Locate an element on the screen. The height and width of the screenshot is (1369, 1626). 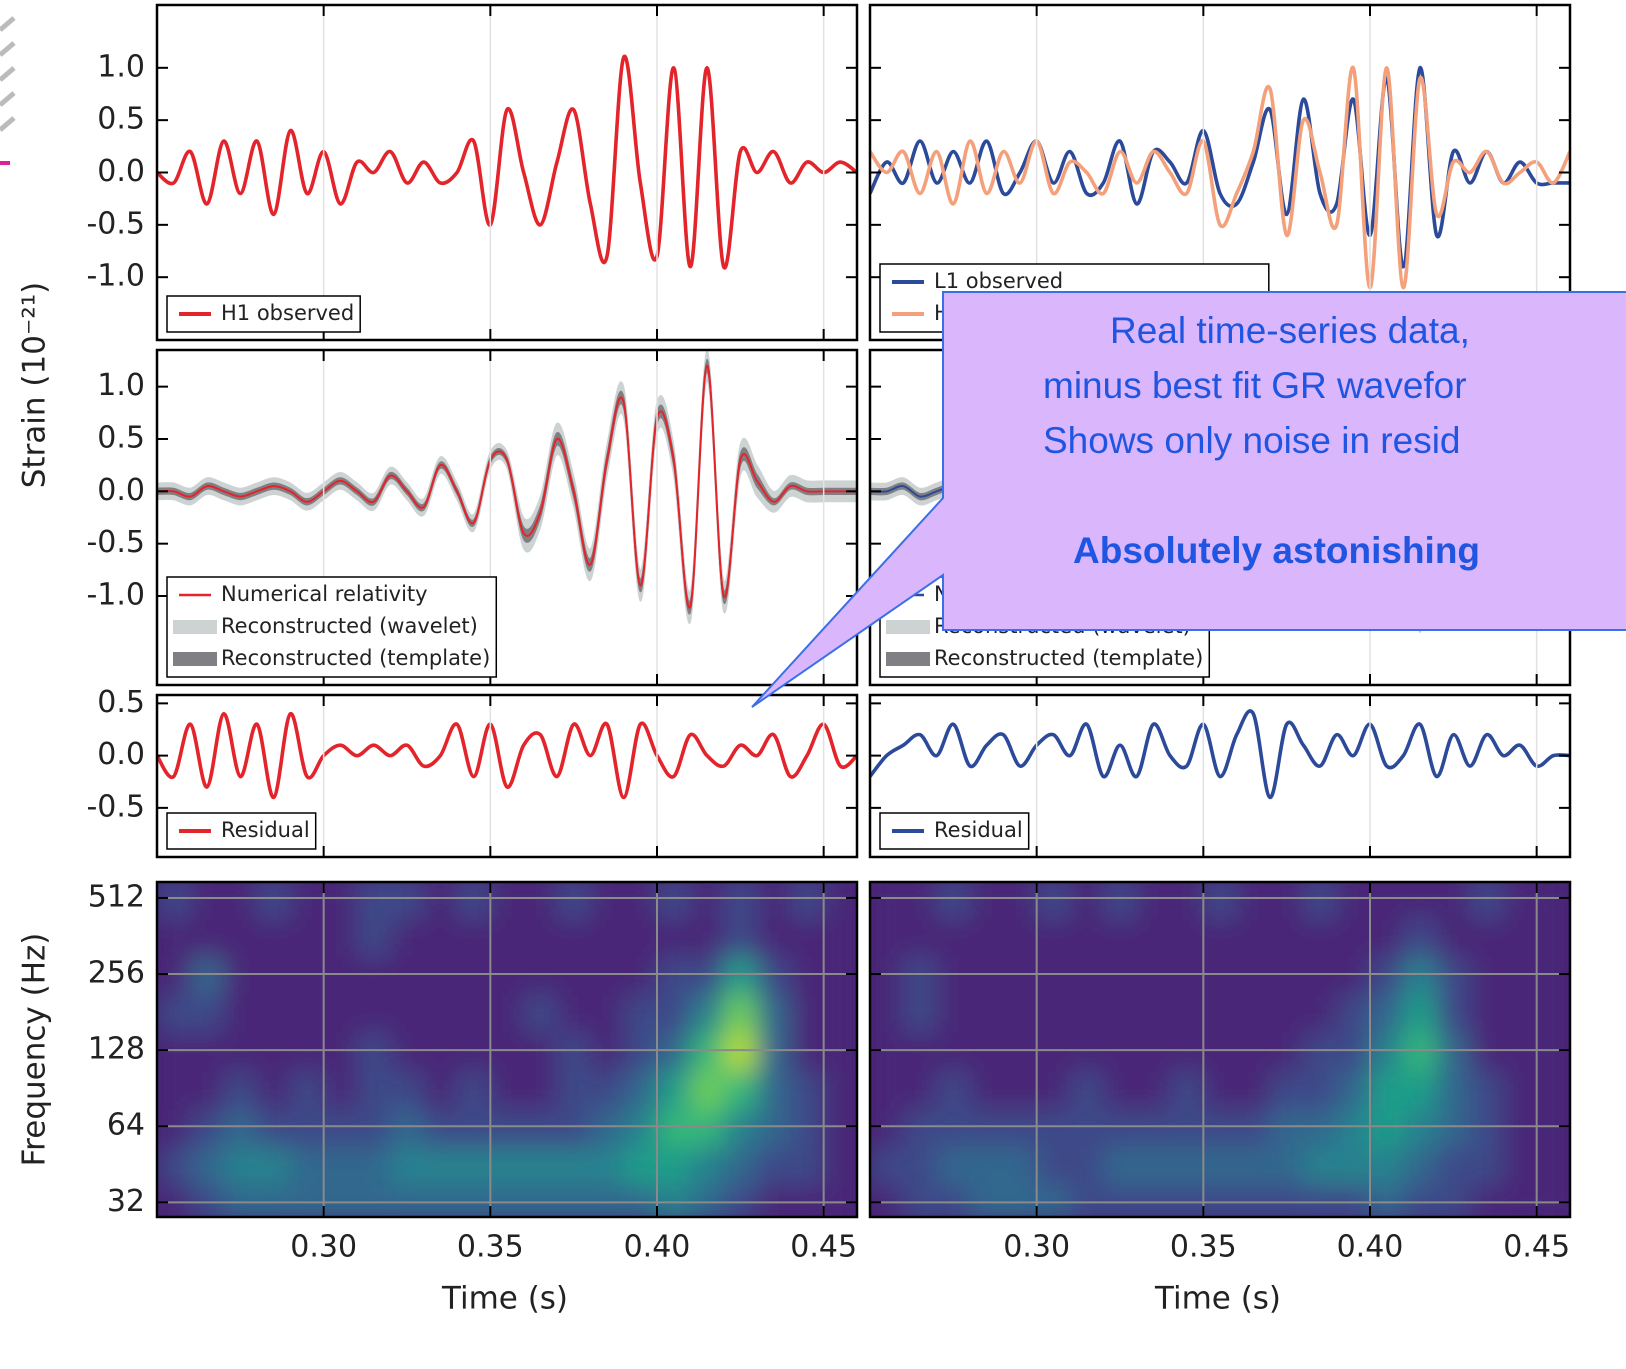
legend: Residual is located at coordinates (954, 831).